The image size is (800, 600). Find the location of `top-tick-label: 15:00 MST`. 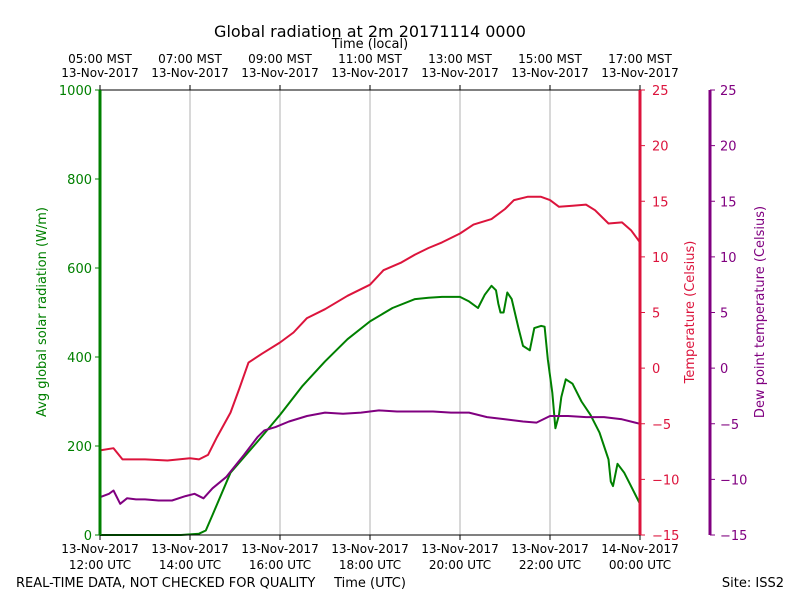

top-tick-label: 15:00 MST is located at coordinates (550, 59).